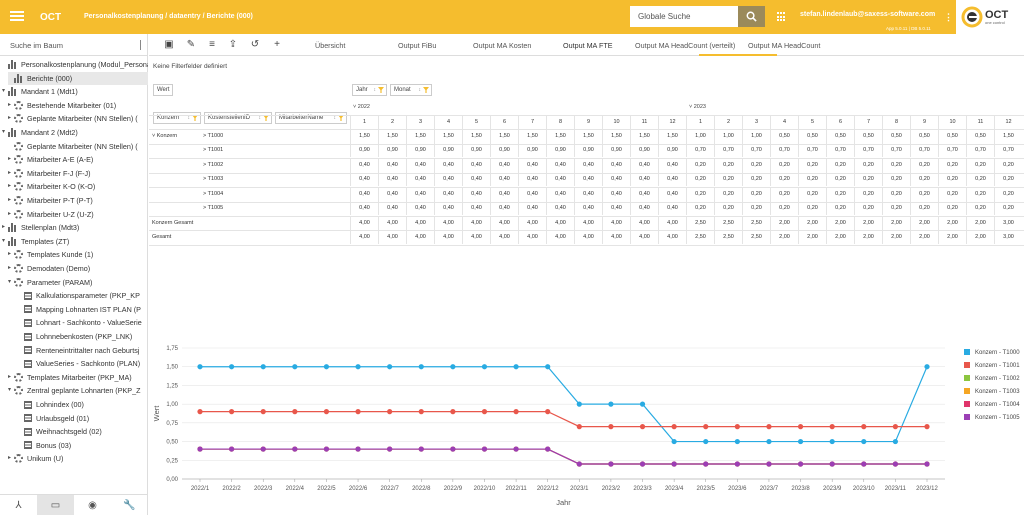 The image size is (1024, 515). I want to click on history-icon: ↺, so click(255, 44).